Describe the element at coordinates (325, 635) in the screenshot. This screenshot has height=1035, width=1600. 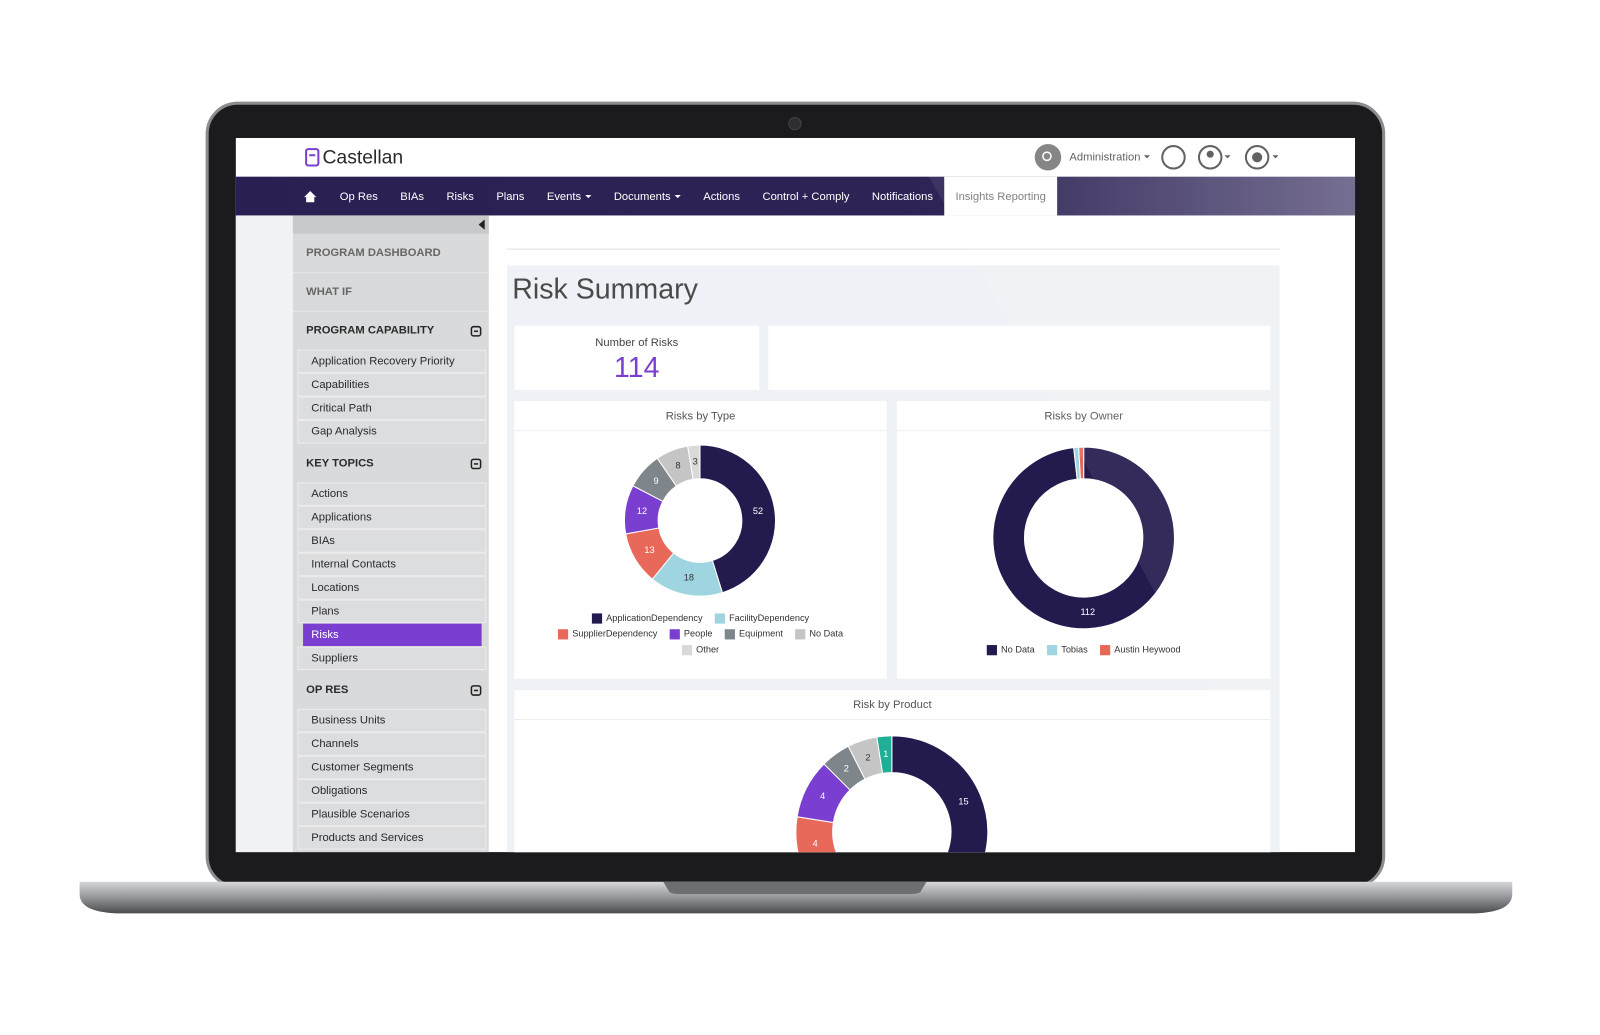
I see `sidebar-item: Risks` at that location.